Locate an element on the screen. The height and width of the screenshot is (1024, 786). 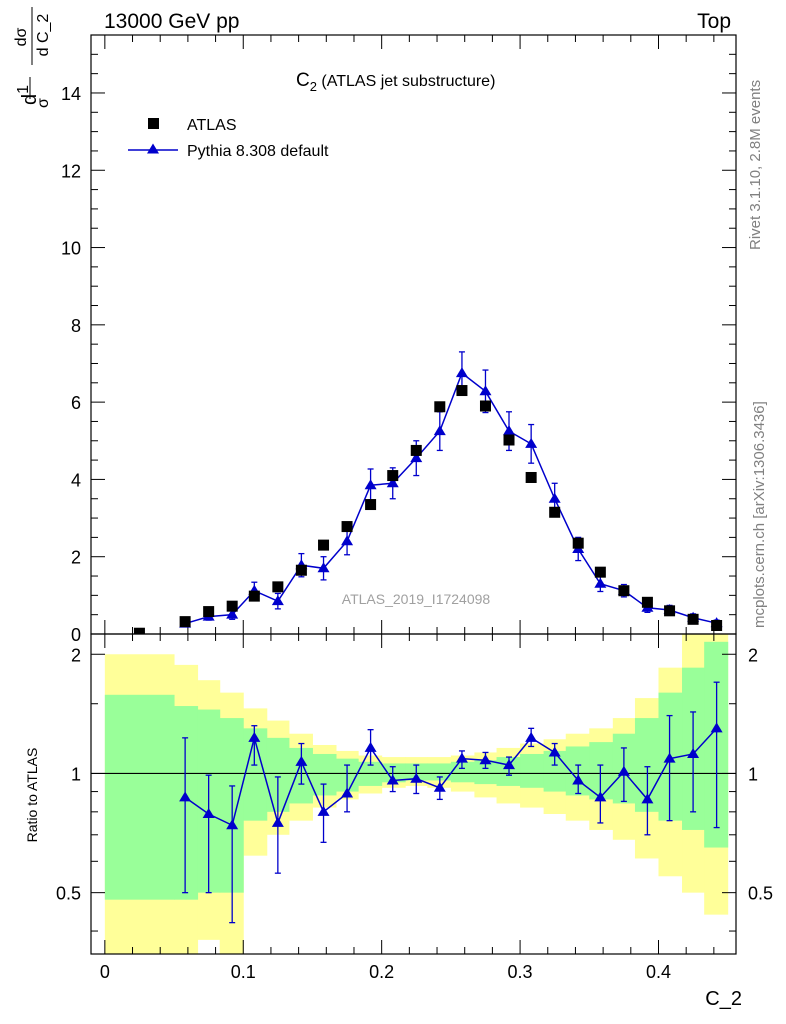
x-tick-label: 0 is located at coordinates (105, 972).